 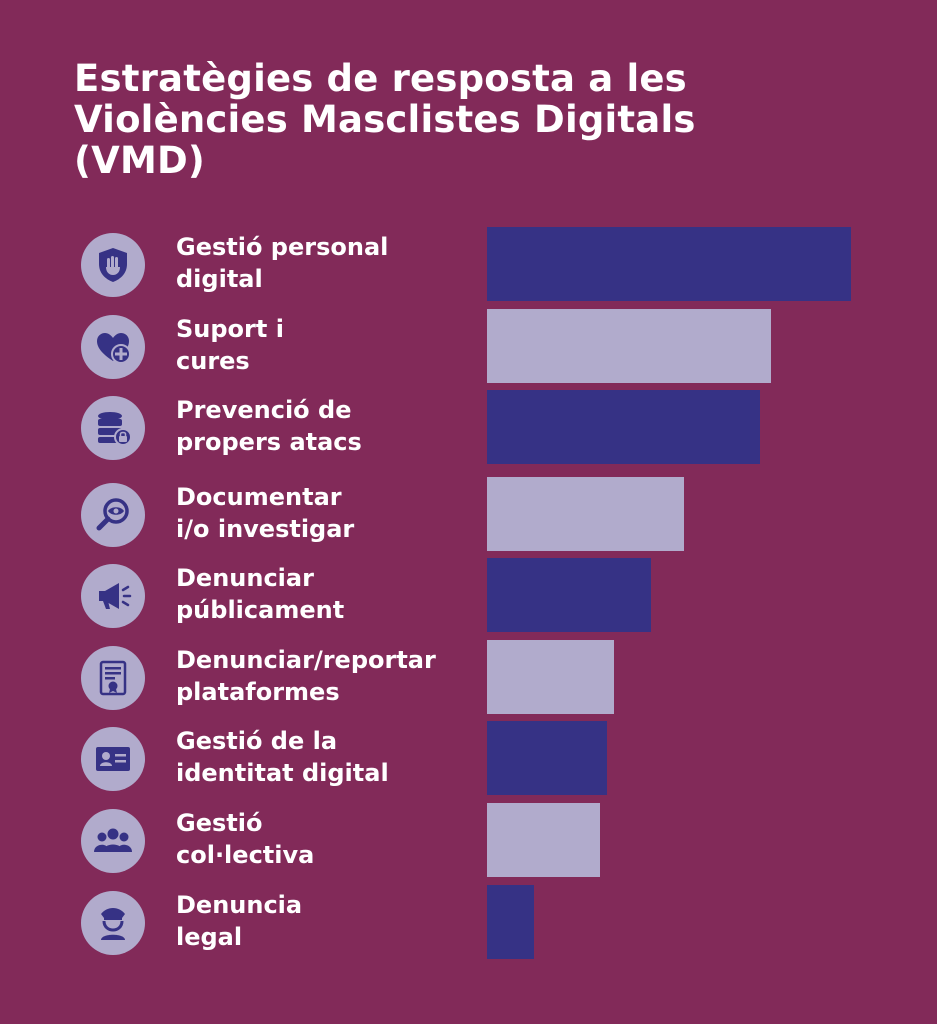 I want to click on category-label-line: públicament, so click(x=260, y=610).